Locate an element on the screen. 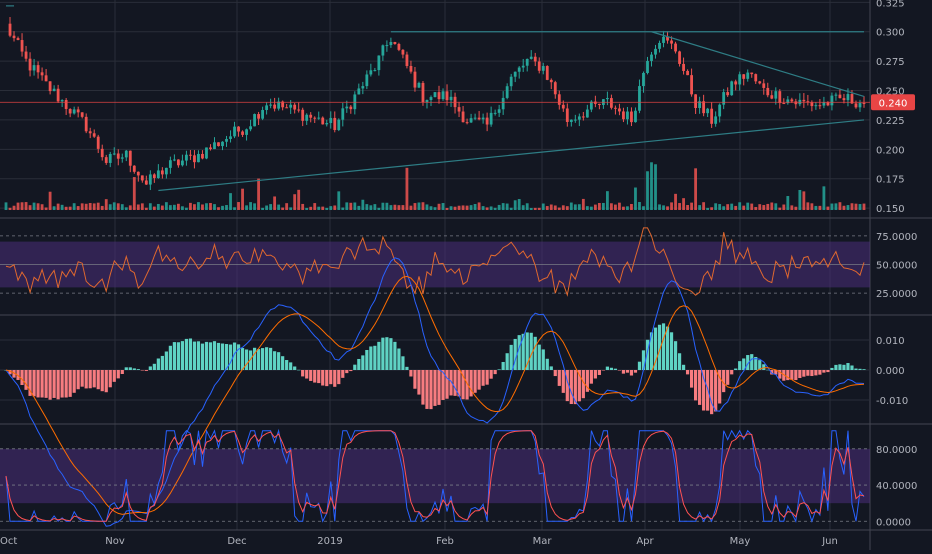 Image resolution: width=932 pixels, height=554 pixels. price-tick-label: 0.225 is located at coordinates (890, 121).